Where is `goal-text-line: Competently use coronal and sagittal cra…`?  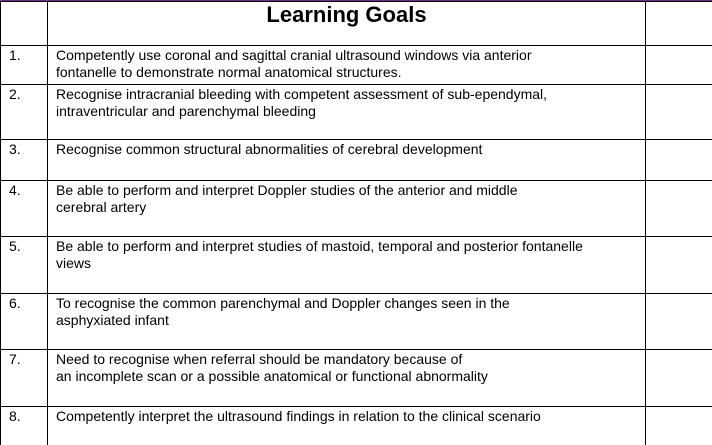 goal-text-line: Competently use coronal and sagittal cra… is located at coordinates (294, 55).